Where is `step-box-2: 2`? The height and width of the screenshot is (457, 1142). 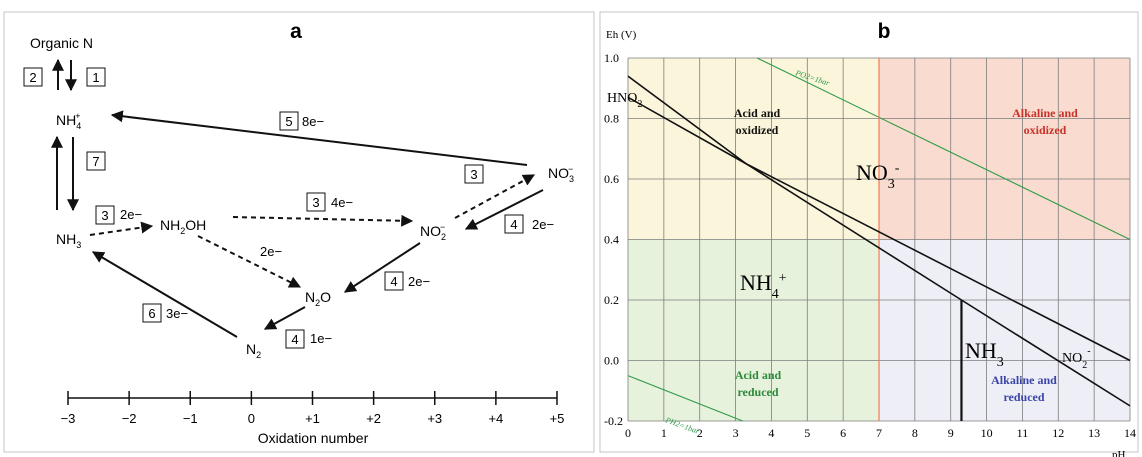 step-box-2: 2 is located at coordinates (33, 77).